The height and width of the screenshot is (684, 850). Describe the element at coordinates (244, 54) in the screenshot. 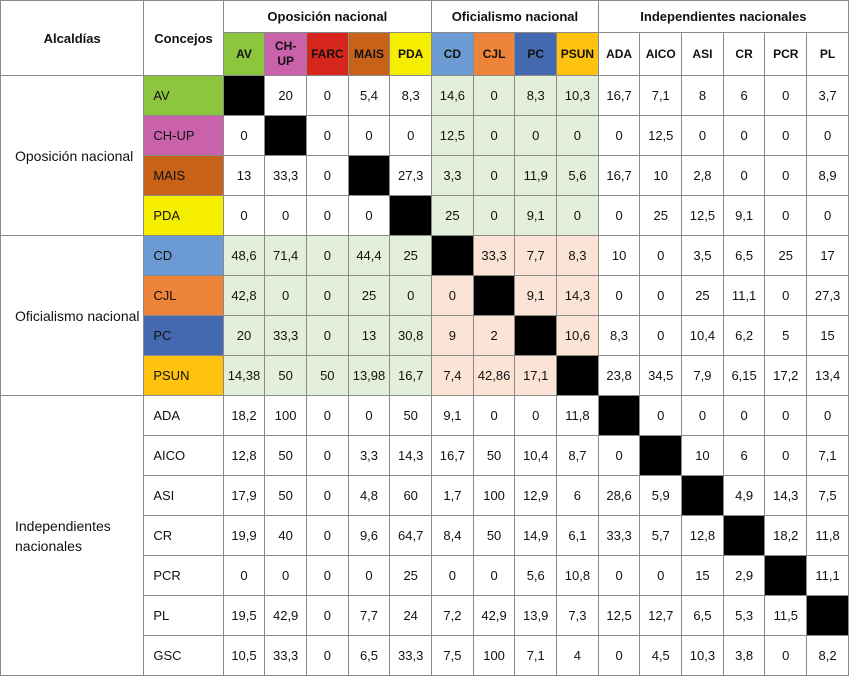

I see `party-header-av: AV` at that location.